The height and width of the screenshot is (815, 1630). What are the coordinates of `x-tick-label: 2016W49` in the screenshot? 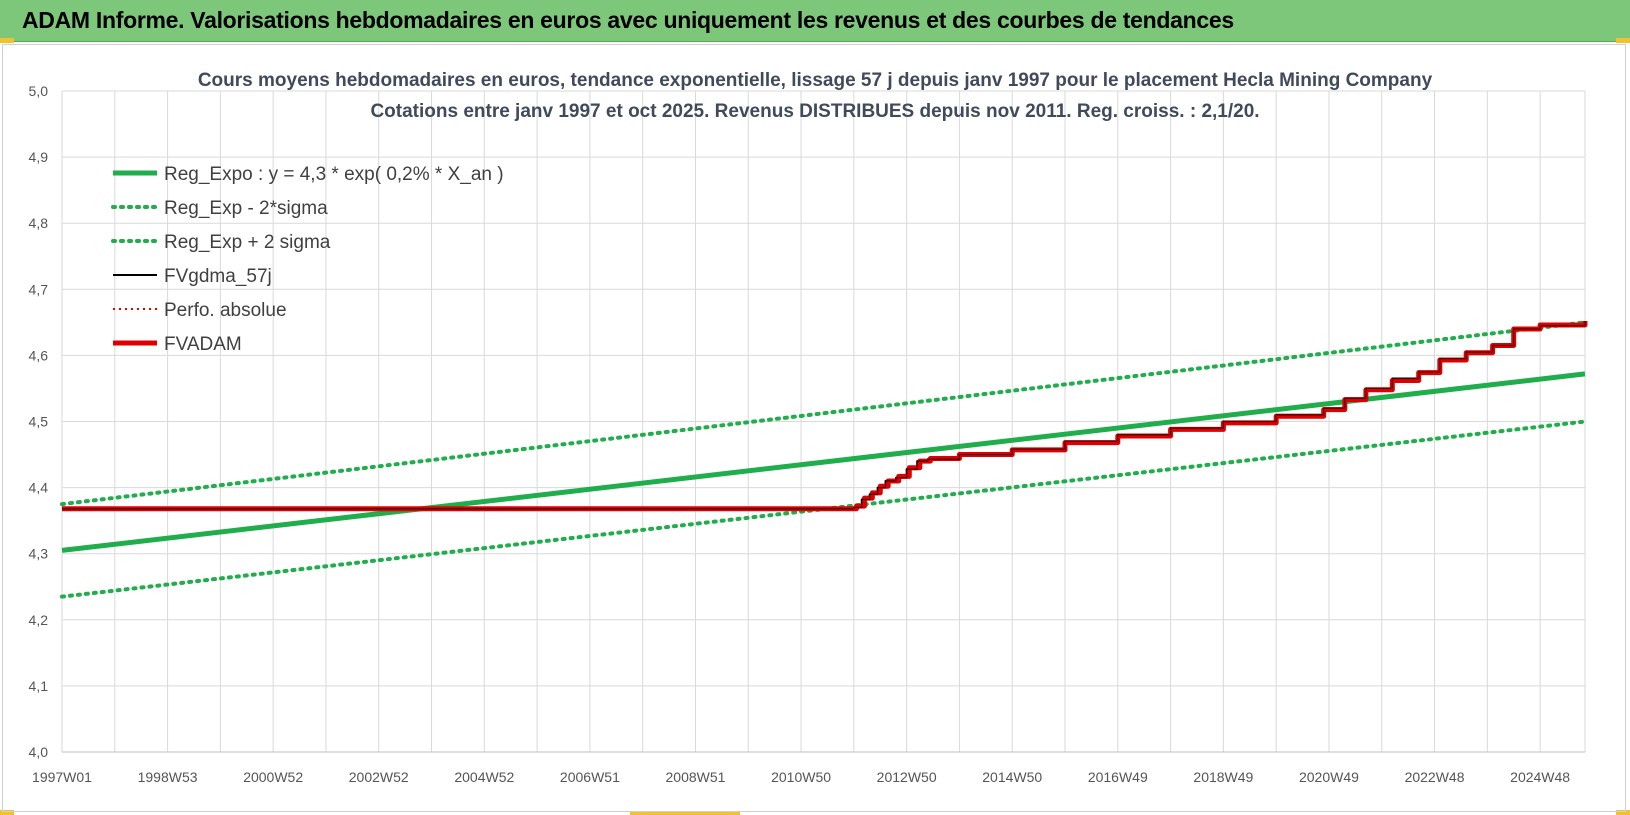 It's located at (1118, 777).